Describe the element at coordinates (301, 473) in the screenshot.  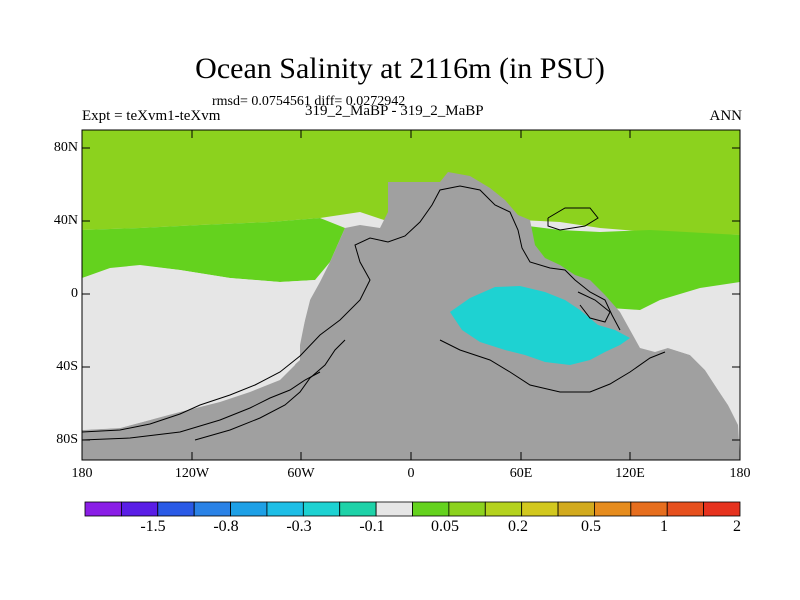
I see `x-tick-label: 60W` at that location.